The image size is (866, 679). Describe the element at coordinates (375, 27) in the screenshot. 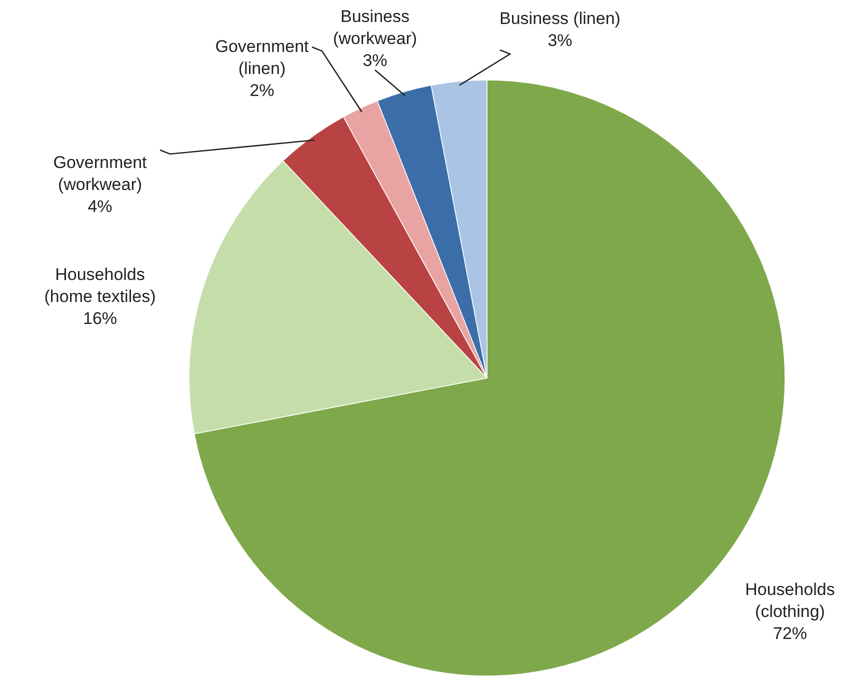

I see `slice-label: Business (workwear)` at that location.